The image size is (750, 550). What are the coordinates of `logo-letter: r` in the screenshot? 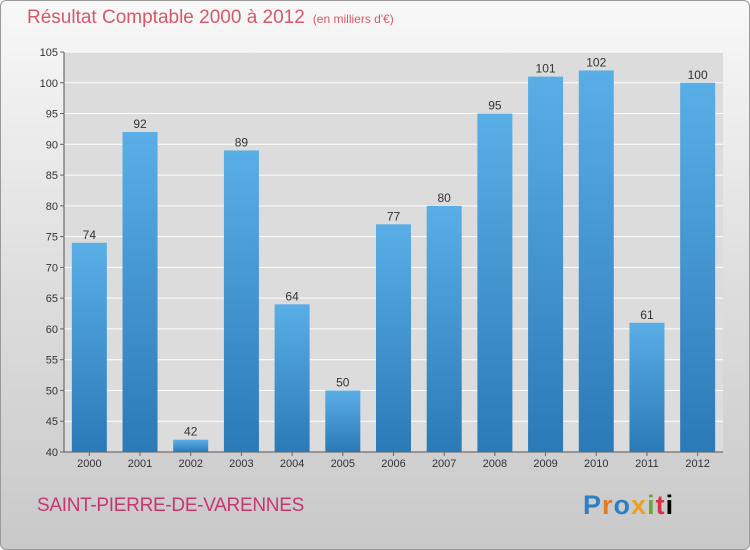 It's located at (608, 505).